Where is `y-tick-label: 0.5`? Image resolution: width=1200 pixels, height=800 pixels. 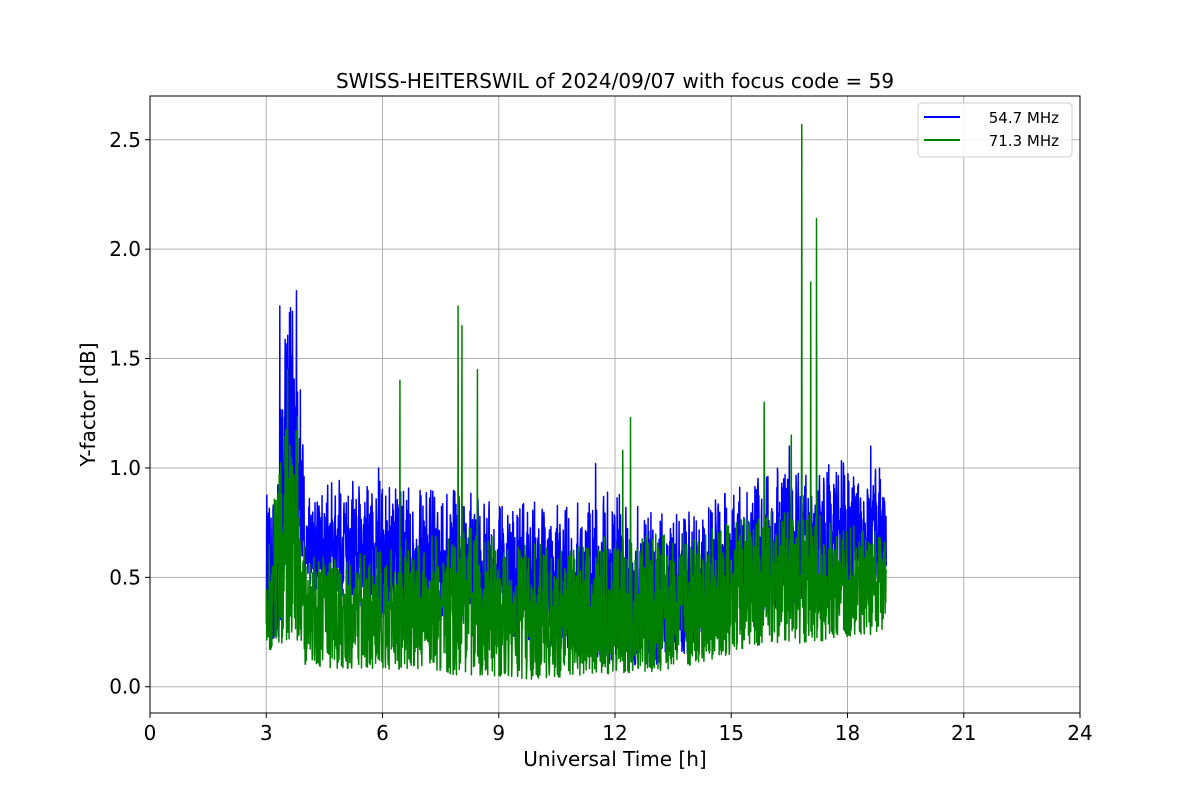
y-tick-label: 0.5 is located at coordinates (125, 577).